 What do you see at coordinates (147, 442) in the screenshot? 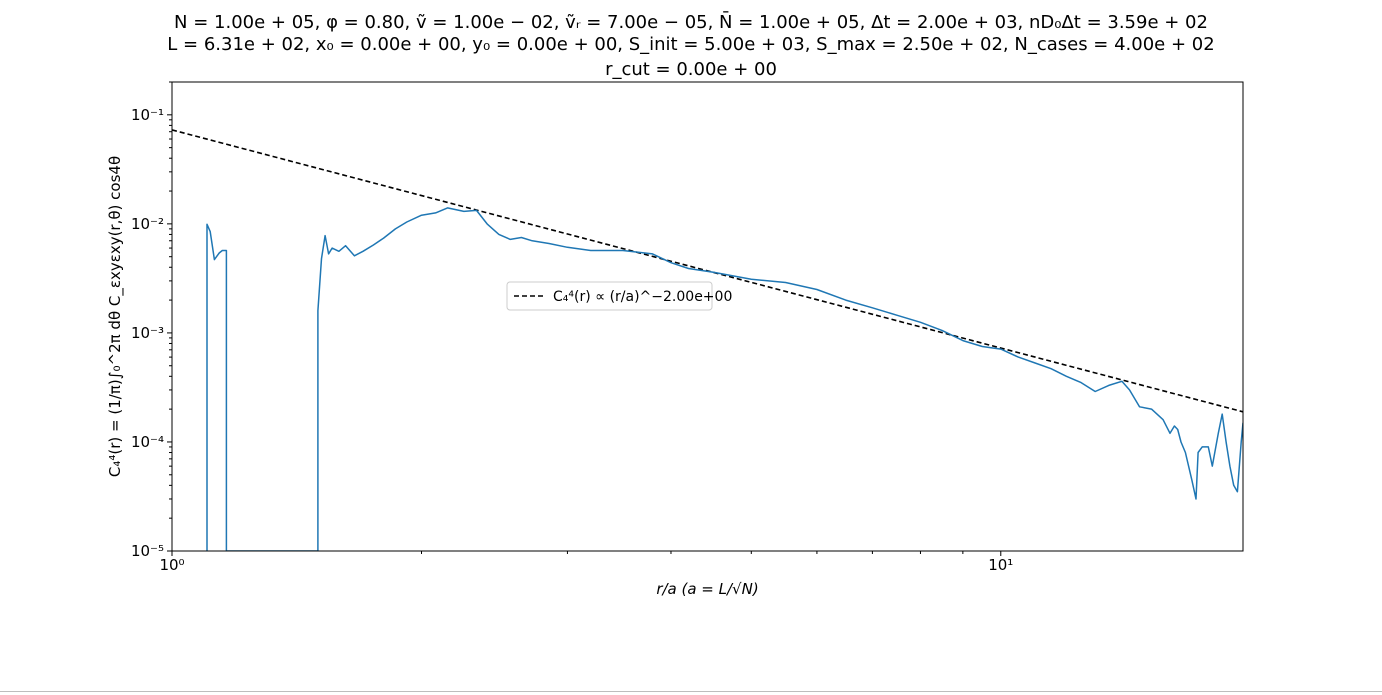
I see `y-tick-label: 10⁻⁴` at bounding box center [147, 442].